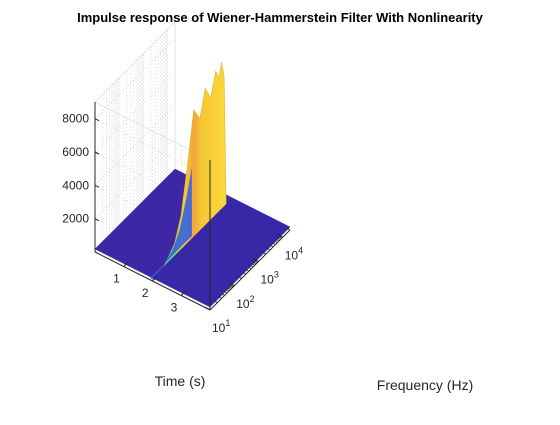 This screenshot has height=425, width=560. Describe the element at coordinates (174, 308) in the screenshot. I see `y-tick-label: 3` at that location.